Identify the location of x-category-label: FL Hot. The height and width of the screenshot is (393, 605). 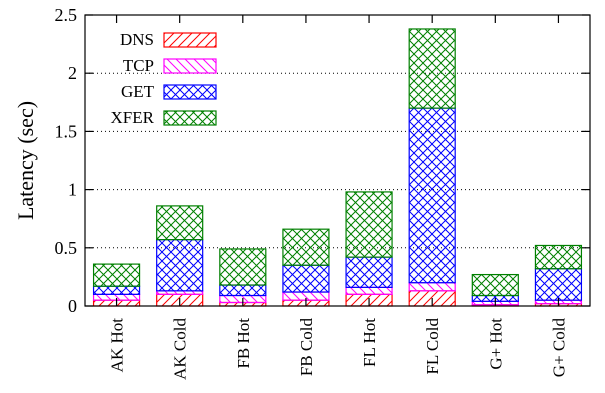
(369, 342).